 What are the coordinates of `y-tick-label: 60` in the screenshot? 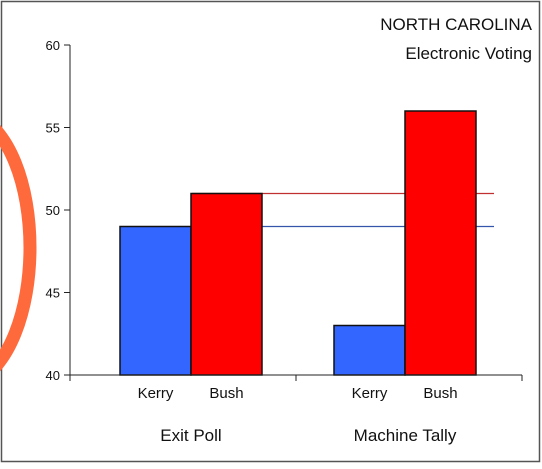 It's located at (53, 45).